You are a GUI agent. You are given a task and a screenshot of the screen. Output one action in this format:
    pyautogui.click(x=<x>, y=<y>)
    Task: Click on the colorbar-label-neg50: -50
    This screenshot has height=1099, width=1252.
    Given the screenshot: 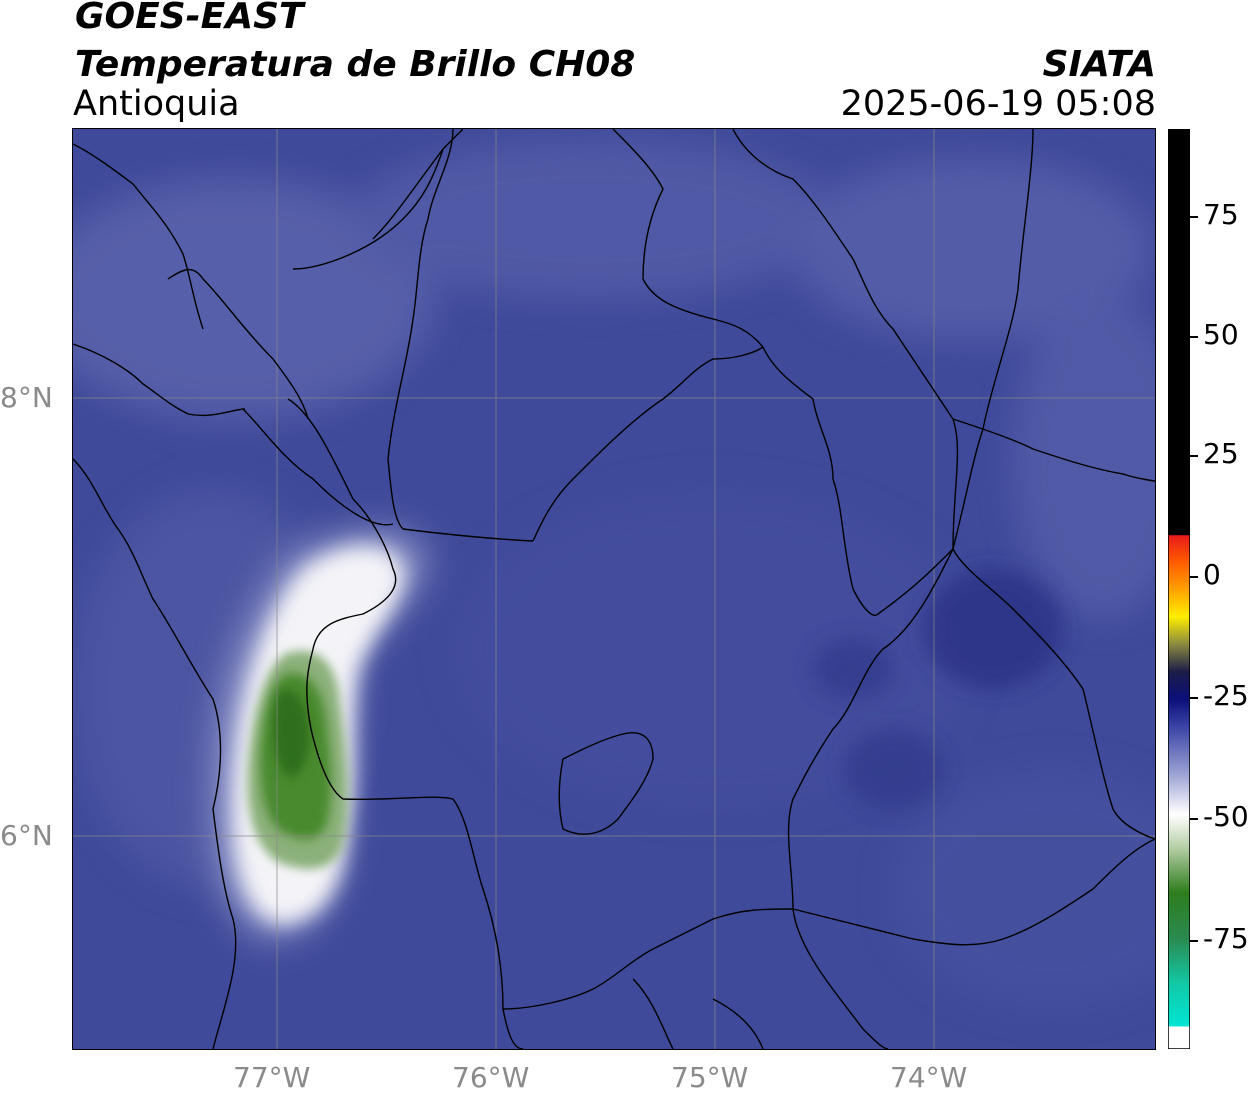 What is the action you would take?
    pyautogui.click(x=1226, y=816)
    